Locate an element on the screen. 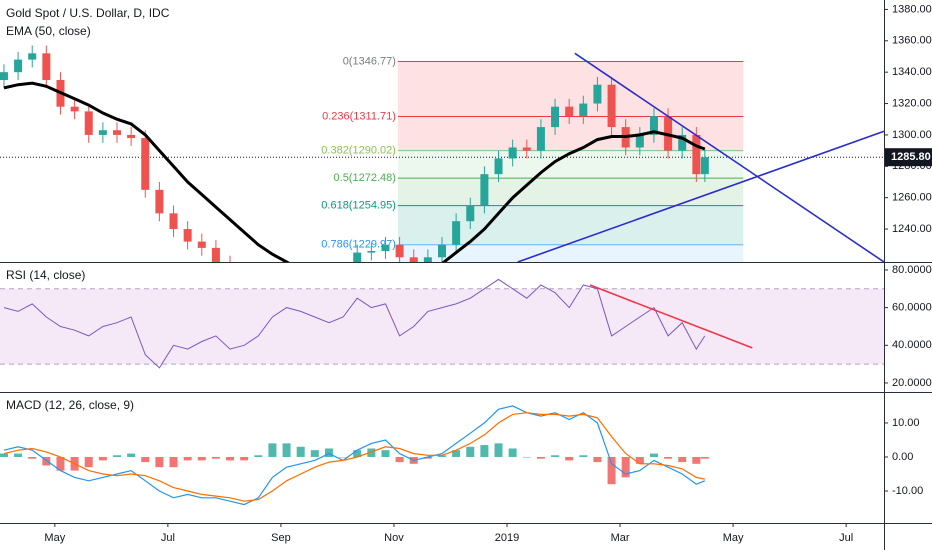  rsi-line is located at coordinates (354, 323).